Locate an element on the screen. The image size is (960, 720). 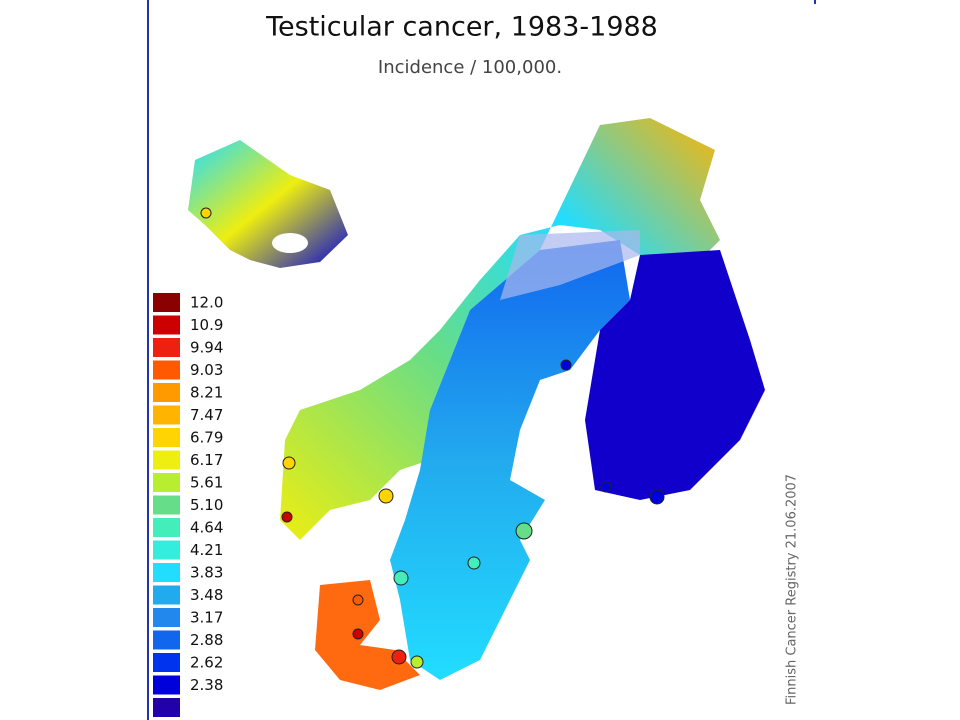
subtitle: Incidence / 100,000. is located at coordinates (470, 67).